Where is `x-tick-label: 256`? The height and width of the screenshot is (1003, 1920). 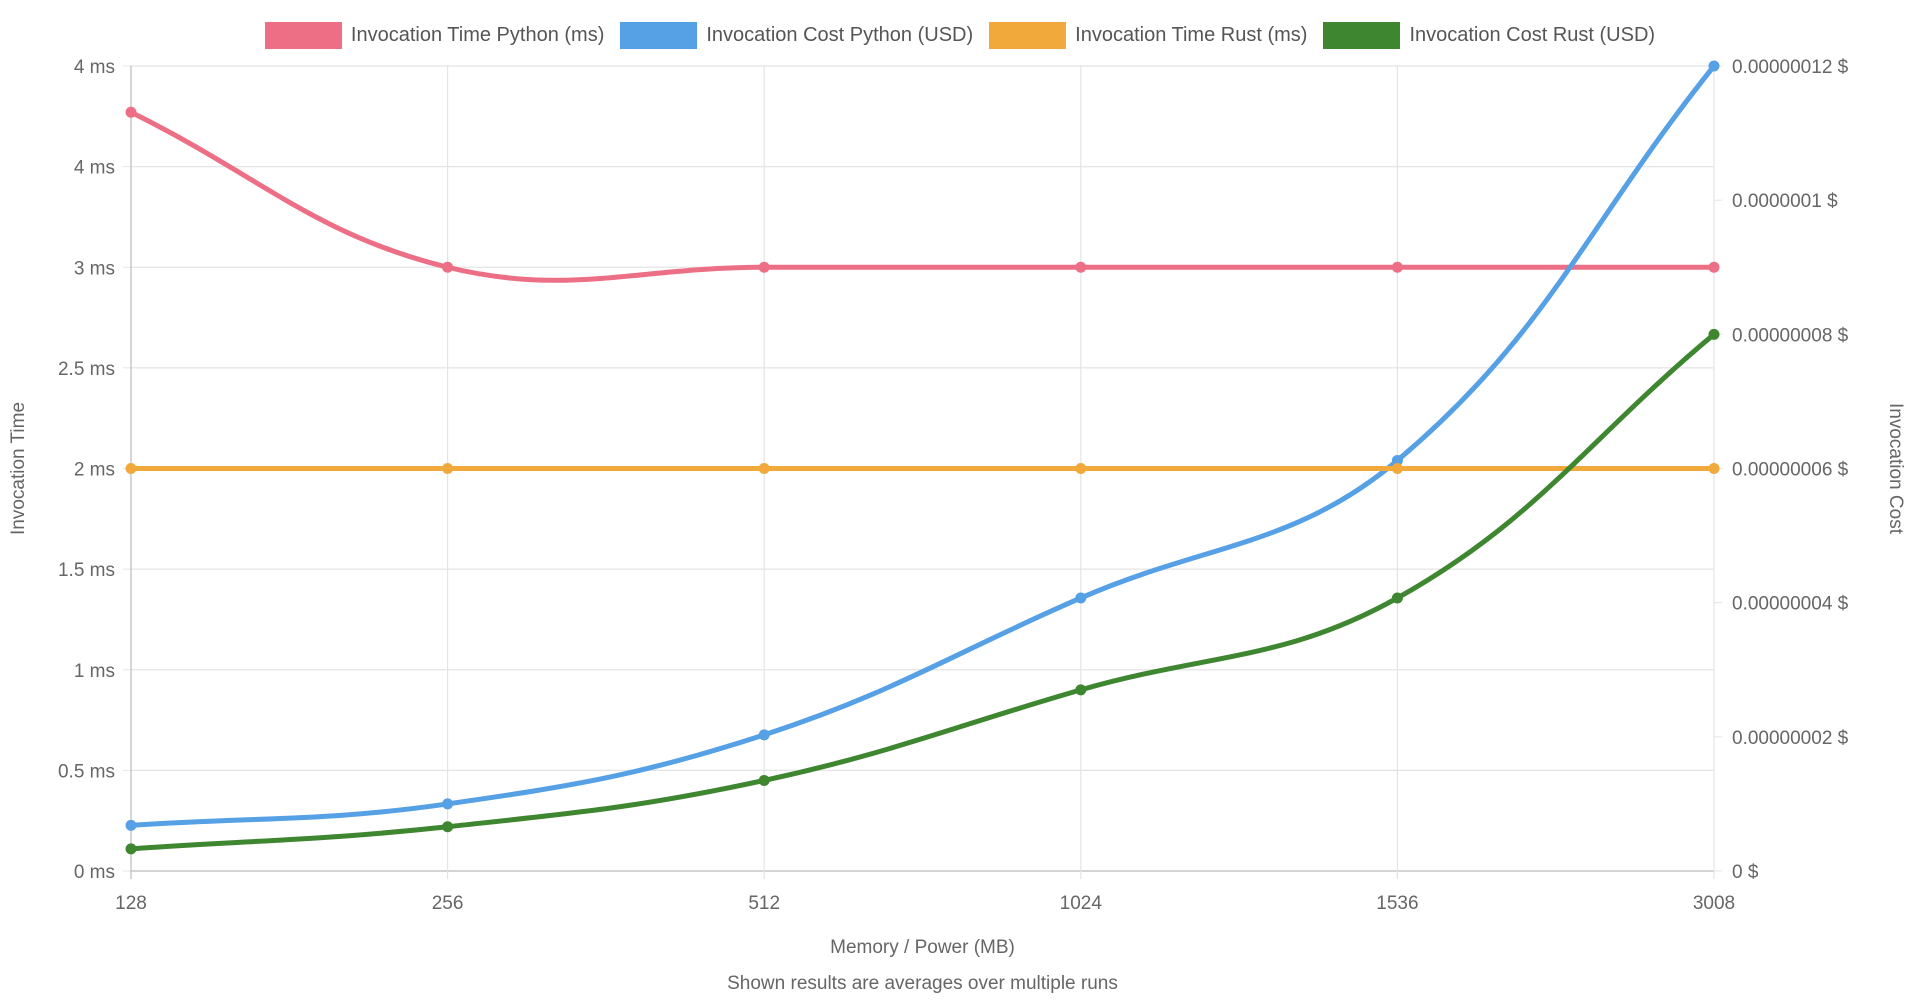
x-tick-label: 256 is located at coordinates (448, 903).